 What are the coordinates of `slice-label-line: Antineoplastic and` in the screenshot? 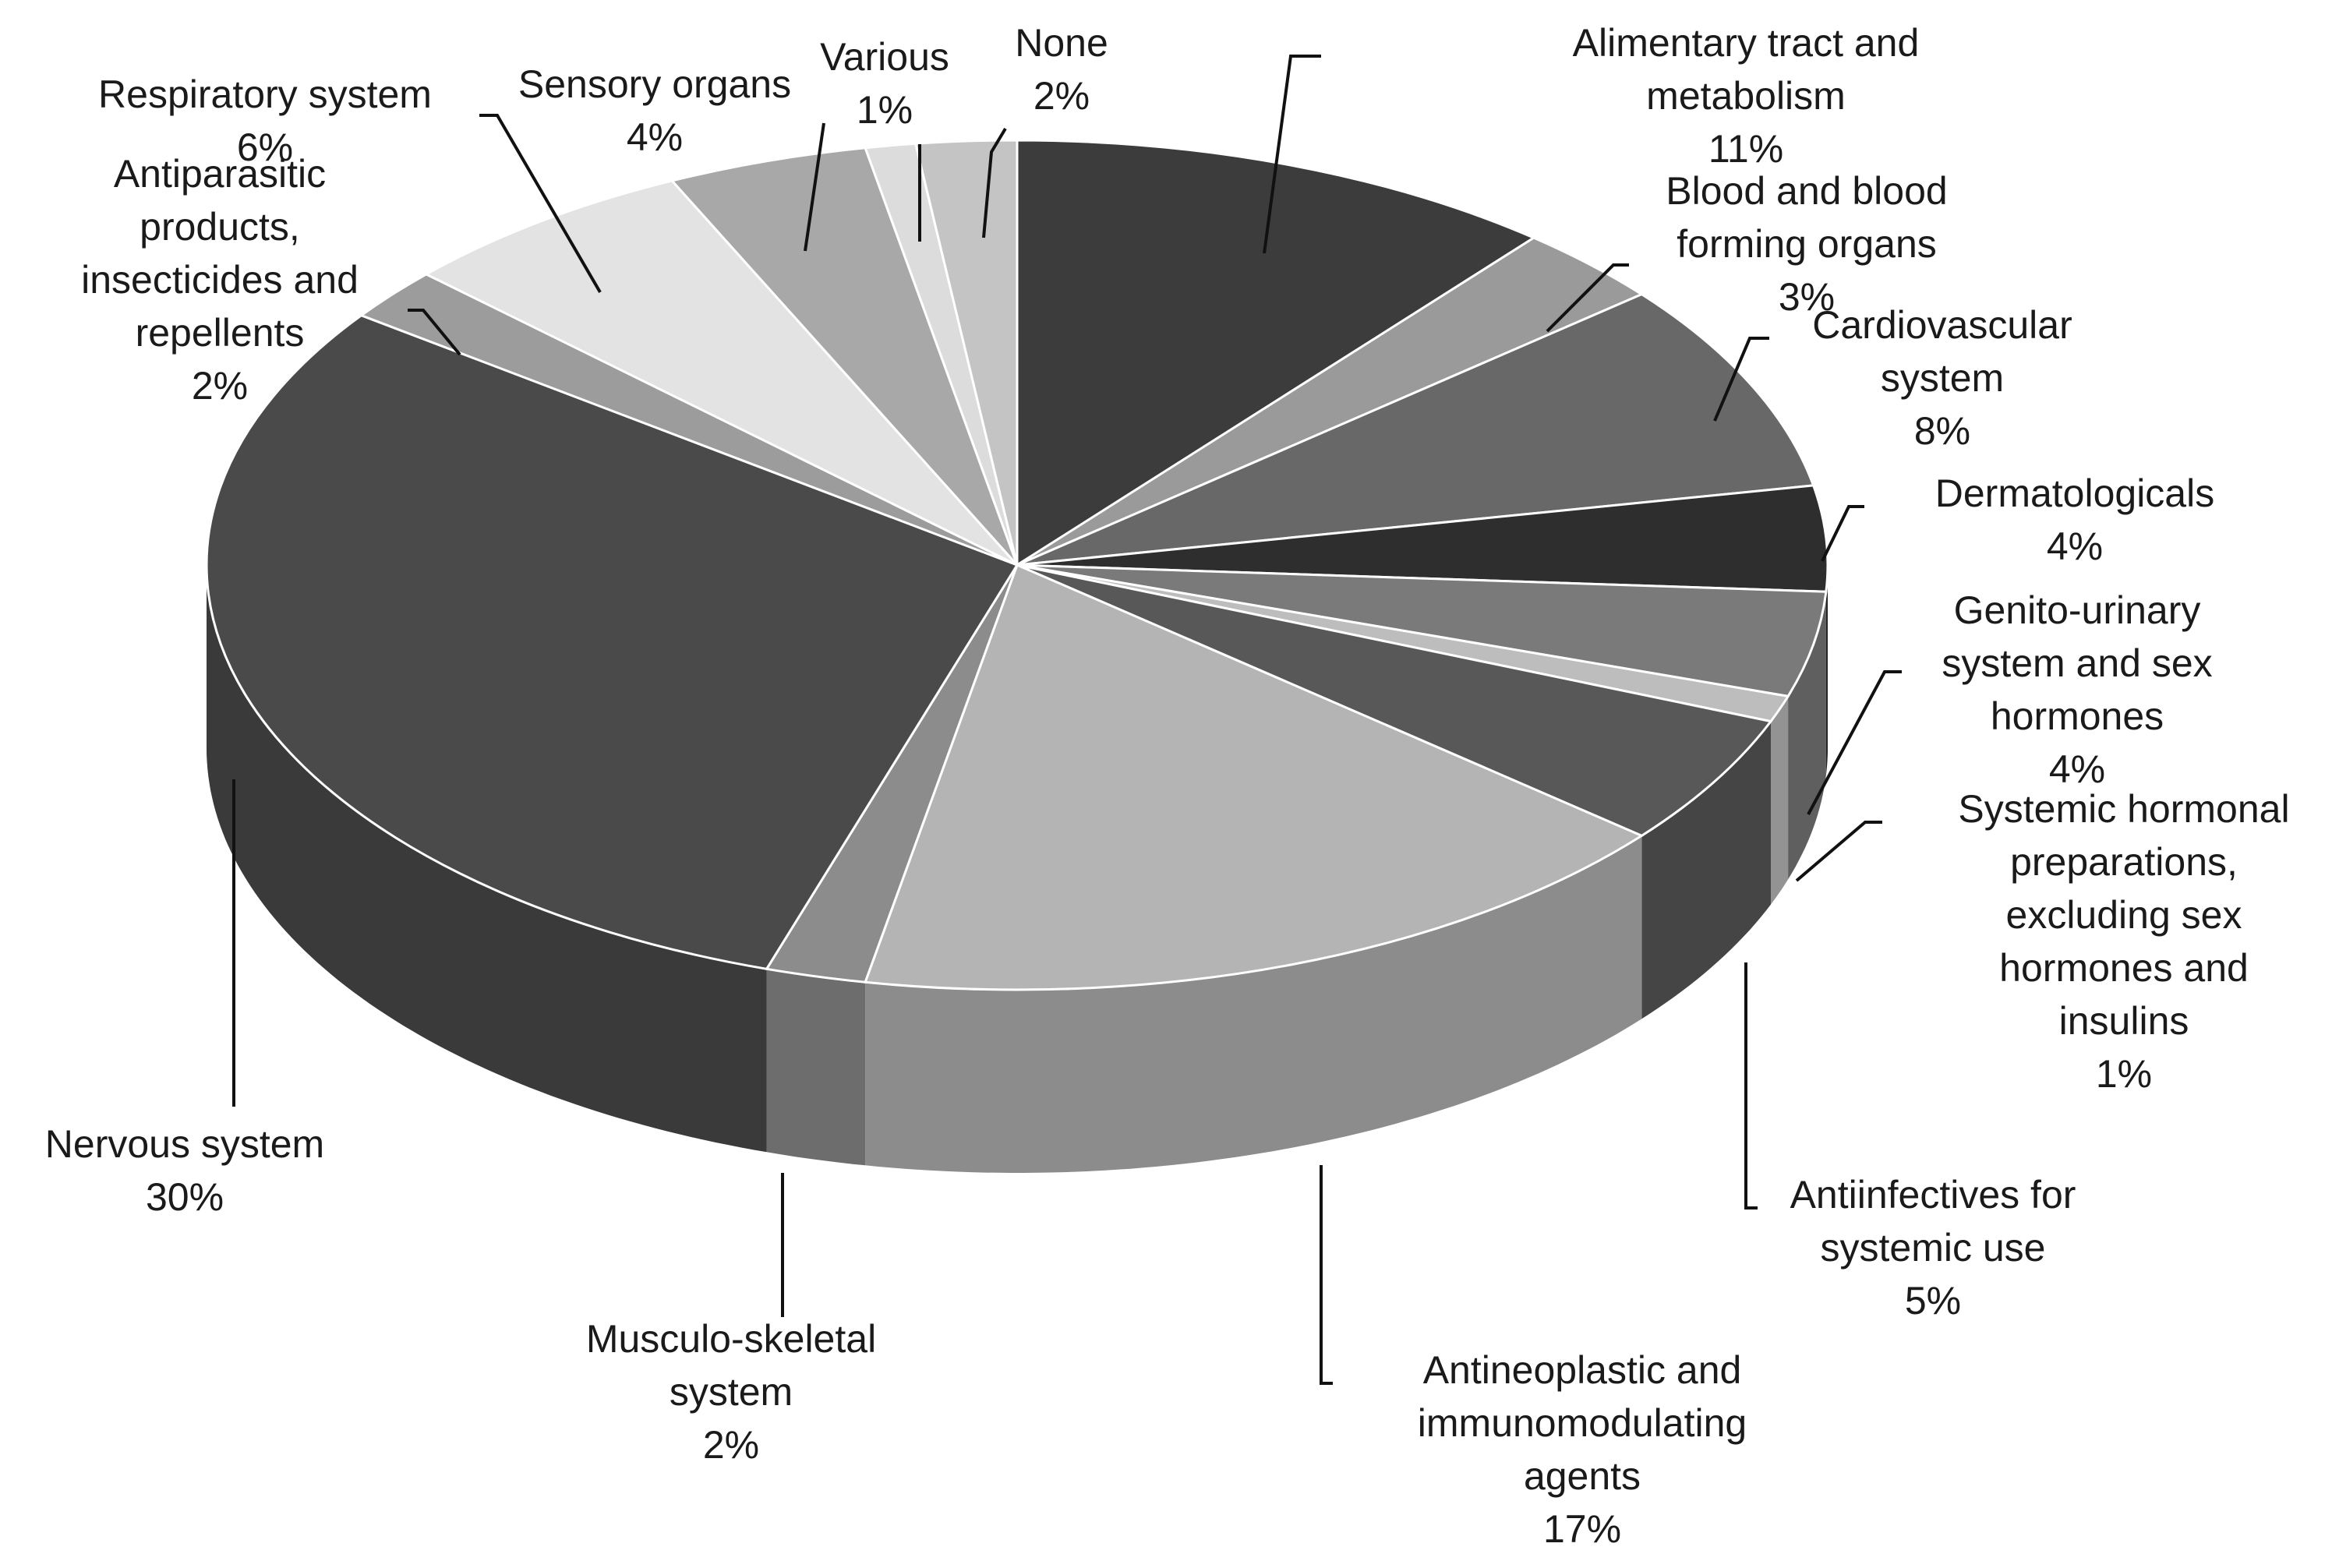 It's located at (1582, 1370).